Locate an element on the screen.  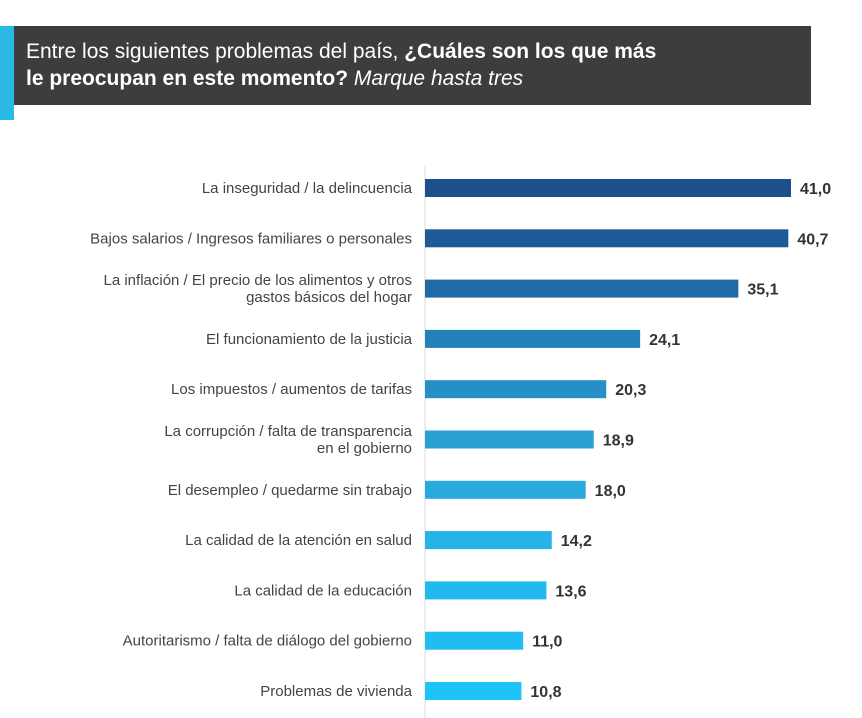
value-label: 18,0 is located at coordinates (610, 491).